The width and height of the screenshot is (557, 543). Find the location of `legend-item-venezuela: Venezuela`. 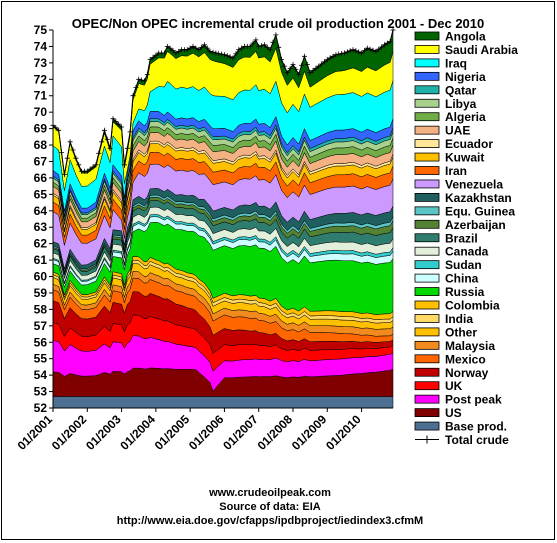

legend-item-venezuela: Venezuela is located at coordinates (458, 184).